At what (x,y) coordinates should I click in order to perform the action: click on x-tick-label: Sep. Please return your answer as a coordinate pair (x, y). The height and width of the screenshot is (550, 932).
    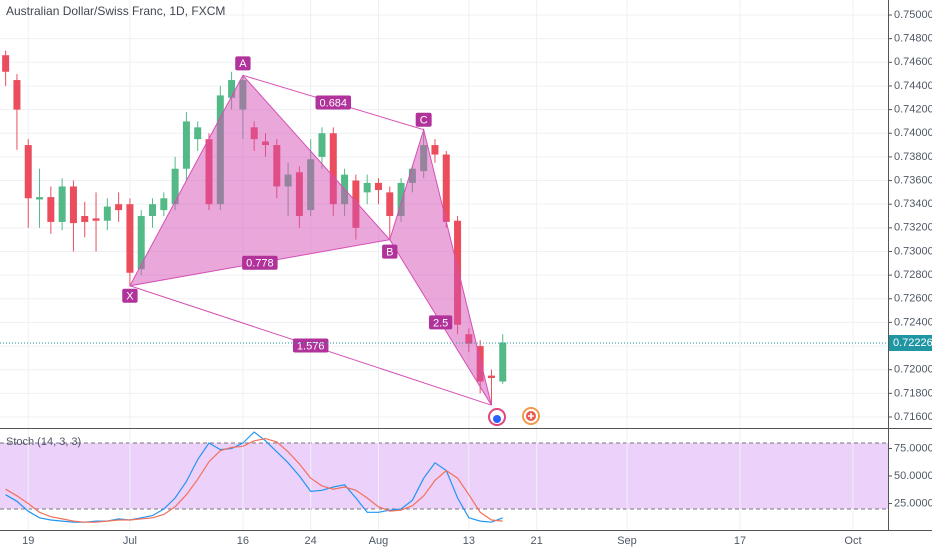
    Looking at the image, I should click on (627, 541).